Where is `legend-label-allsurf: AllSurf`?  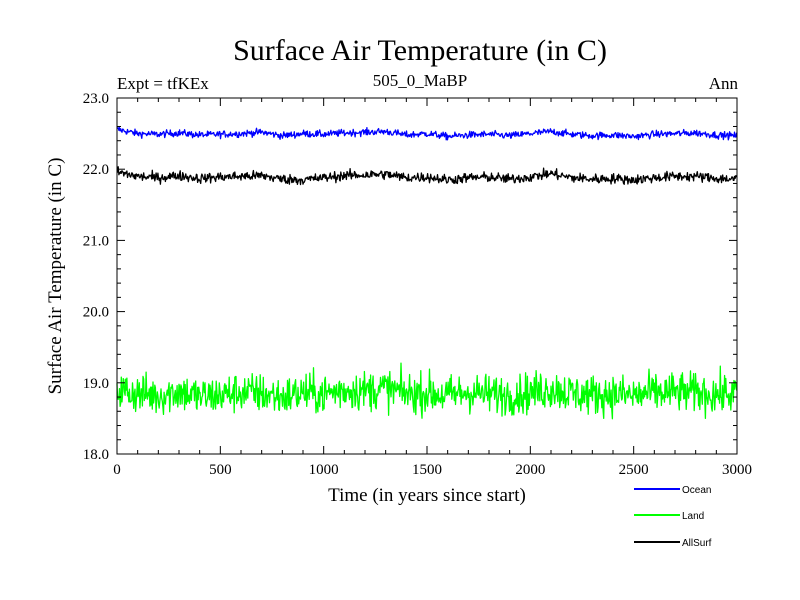
legend-label-allsurf: AllSurf is located at coordinates (697, 543).